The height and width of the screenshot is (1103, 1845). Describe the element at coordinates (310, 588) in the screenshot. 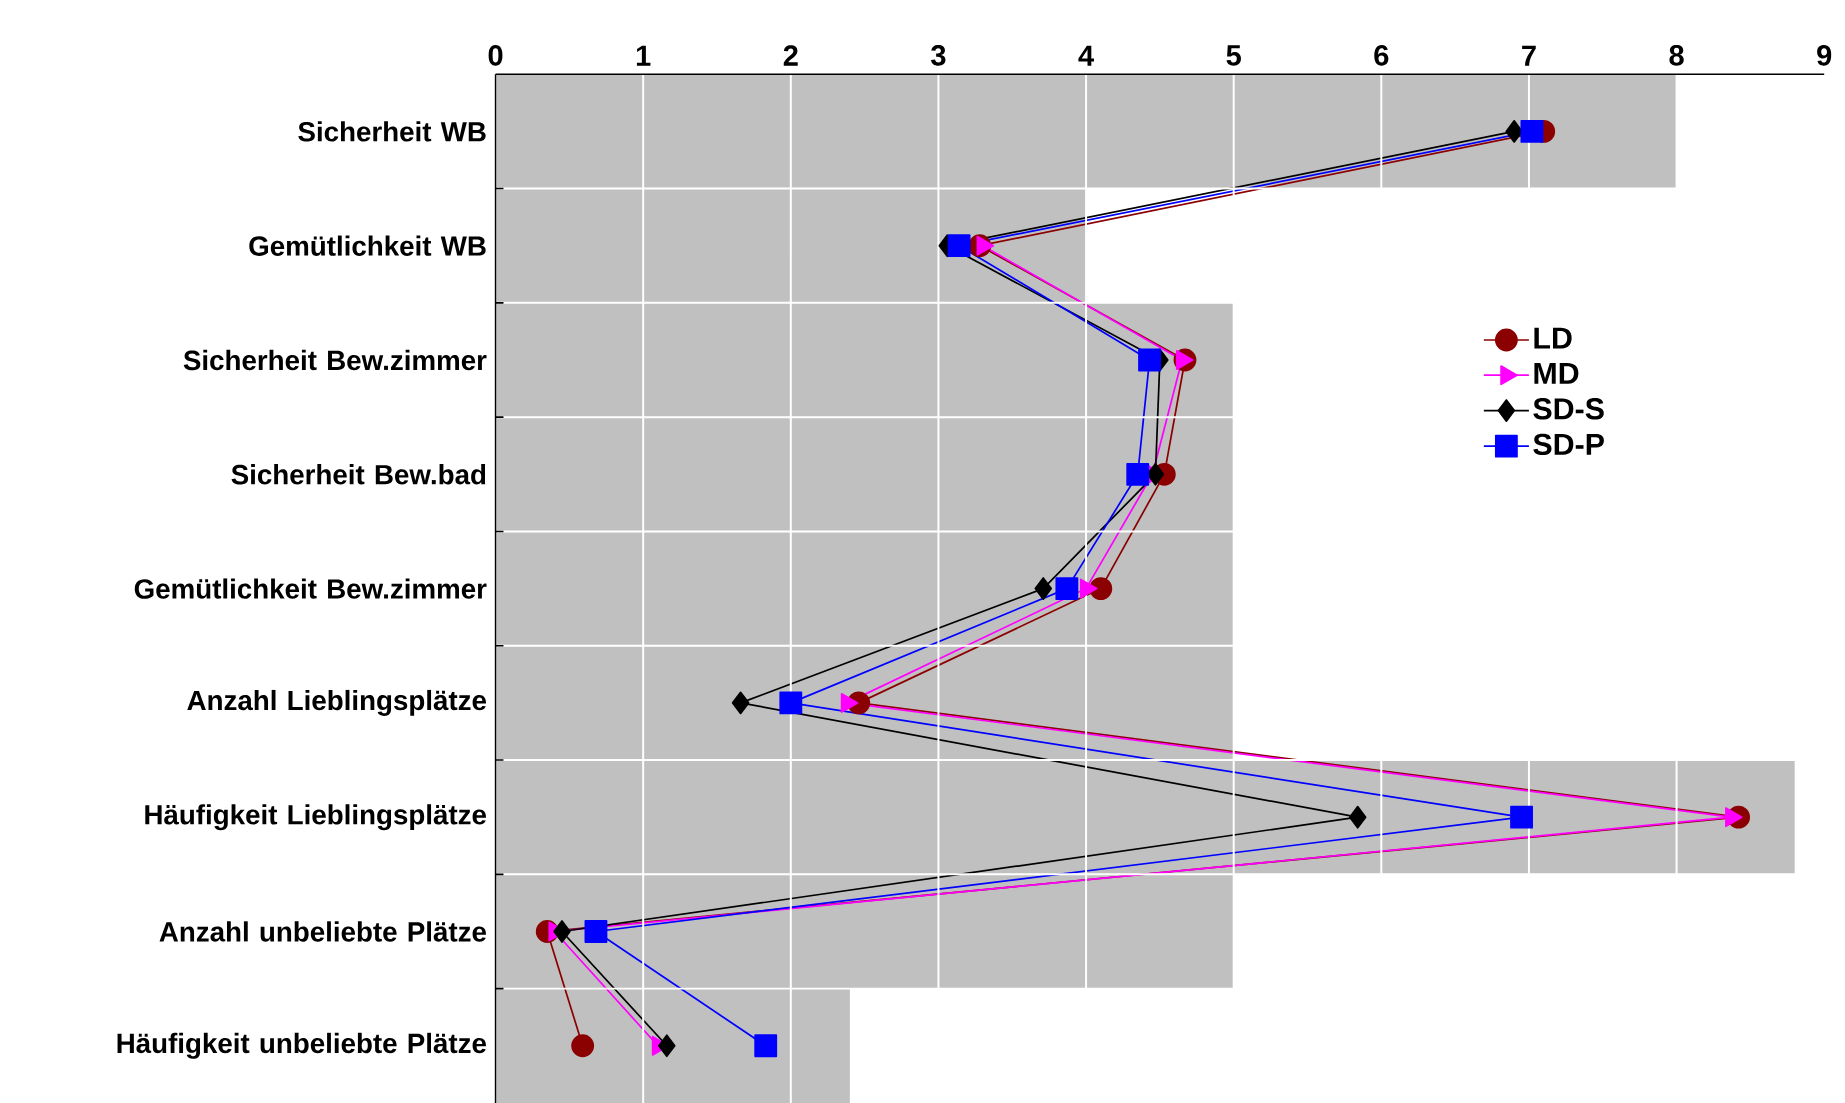

I see `y-tick-label: Gemütlichkeit Bew.zimmer` at that location.